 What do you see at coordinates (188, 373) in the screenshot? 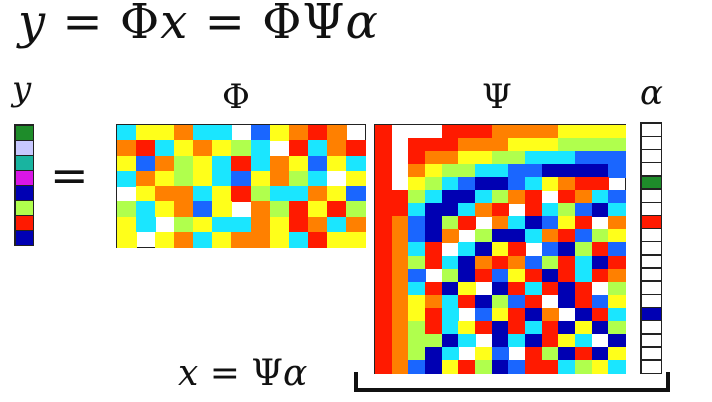
I see `bottom-x: x` at bounding box center [188, 373].